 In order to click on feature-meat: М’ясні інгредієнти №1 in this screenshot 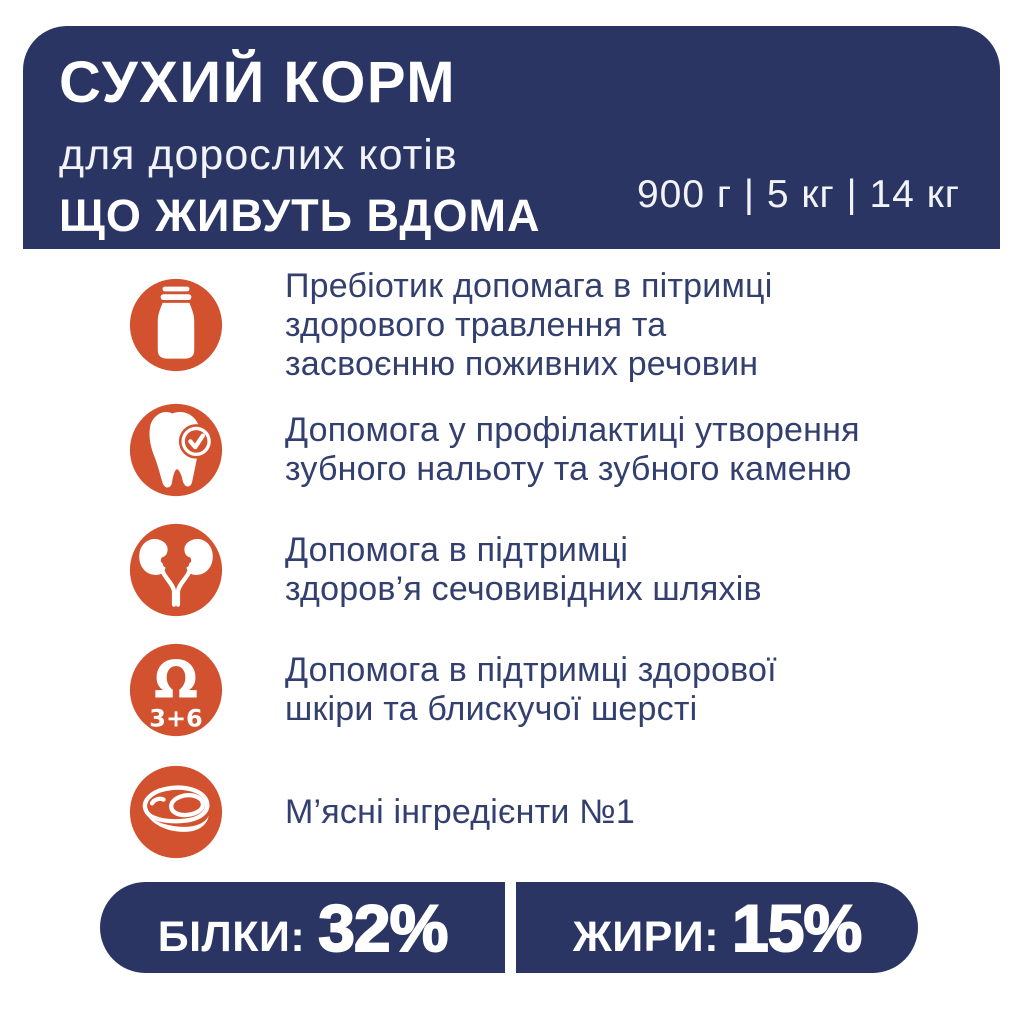, I will do `click(381, 812)`.